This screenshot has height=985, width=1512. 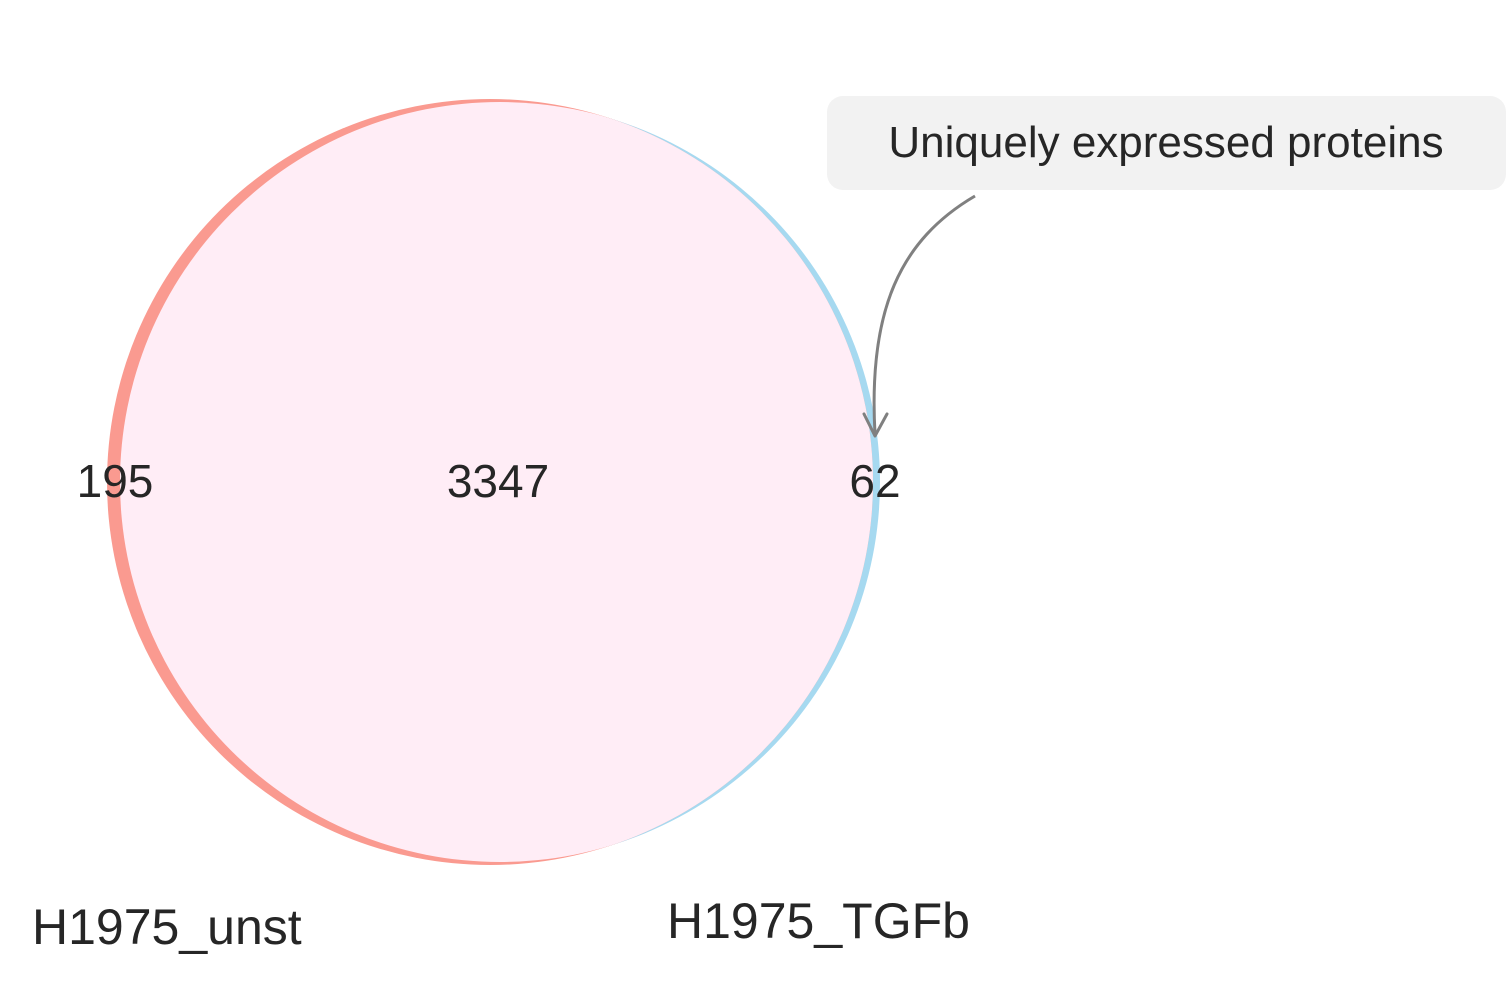 I want to click on annotation-arrowhead, so click(x=875, y=425).